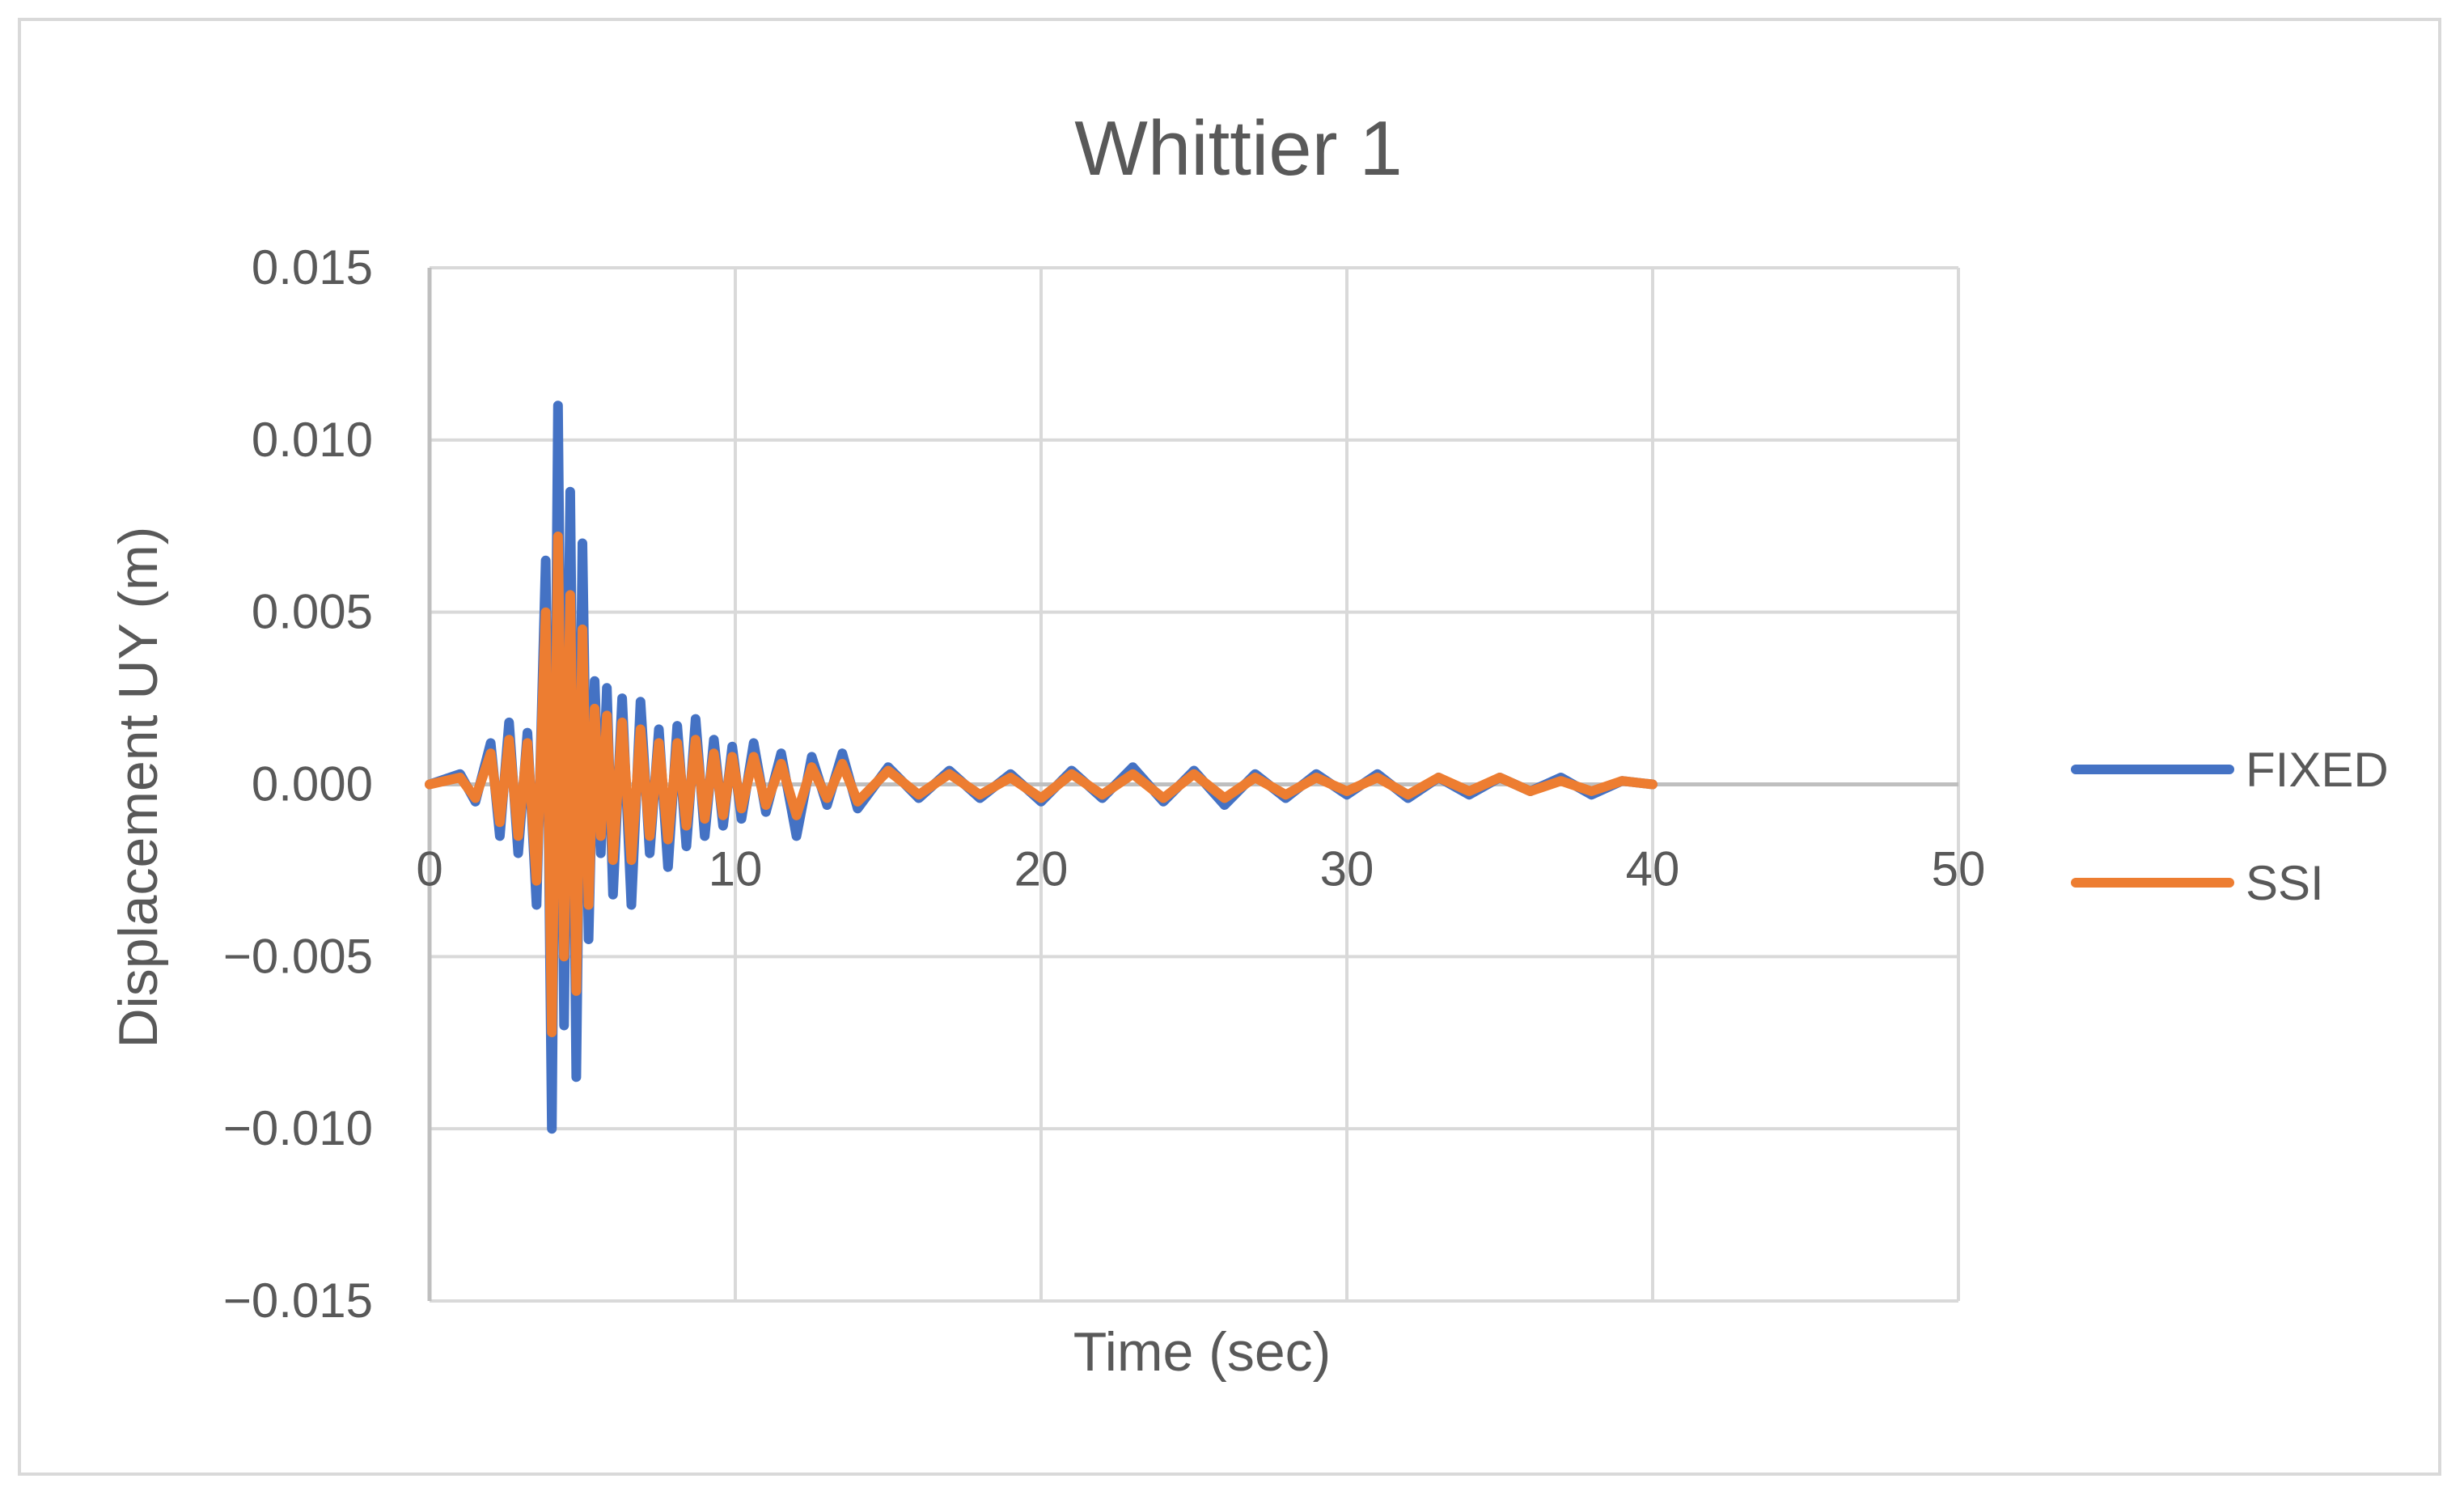 The width and height of the screenshot is (2464, 1500). Describe the element at coordinates (429, 869) in the screenshot. I see `x-tick-label: 0` at that location.